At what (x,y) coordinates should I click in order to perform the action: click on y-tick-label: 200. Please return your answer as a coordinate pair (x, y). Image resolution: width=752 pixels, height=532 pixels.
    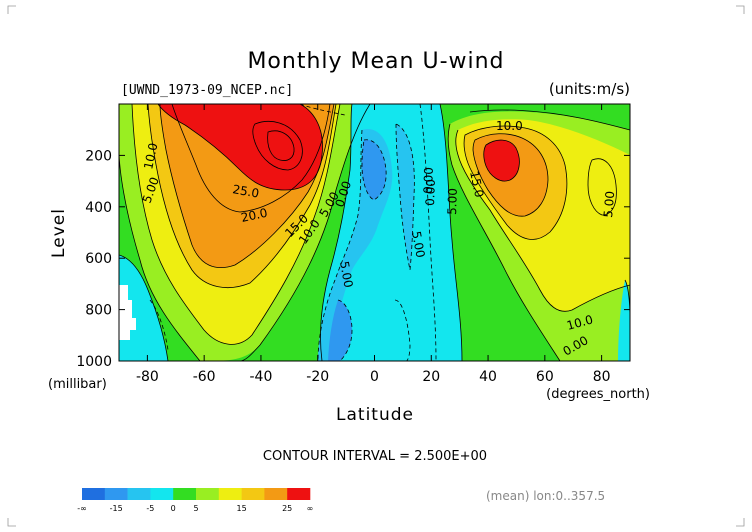
    Looking at the image, I should click on (98, 156).